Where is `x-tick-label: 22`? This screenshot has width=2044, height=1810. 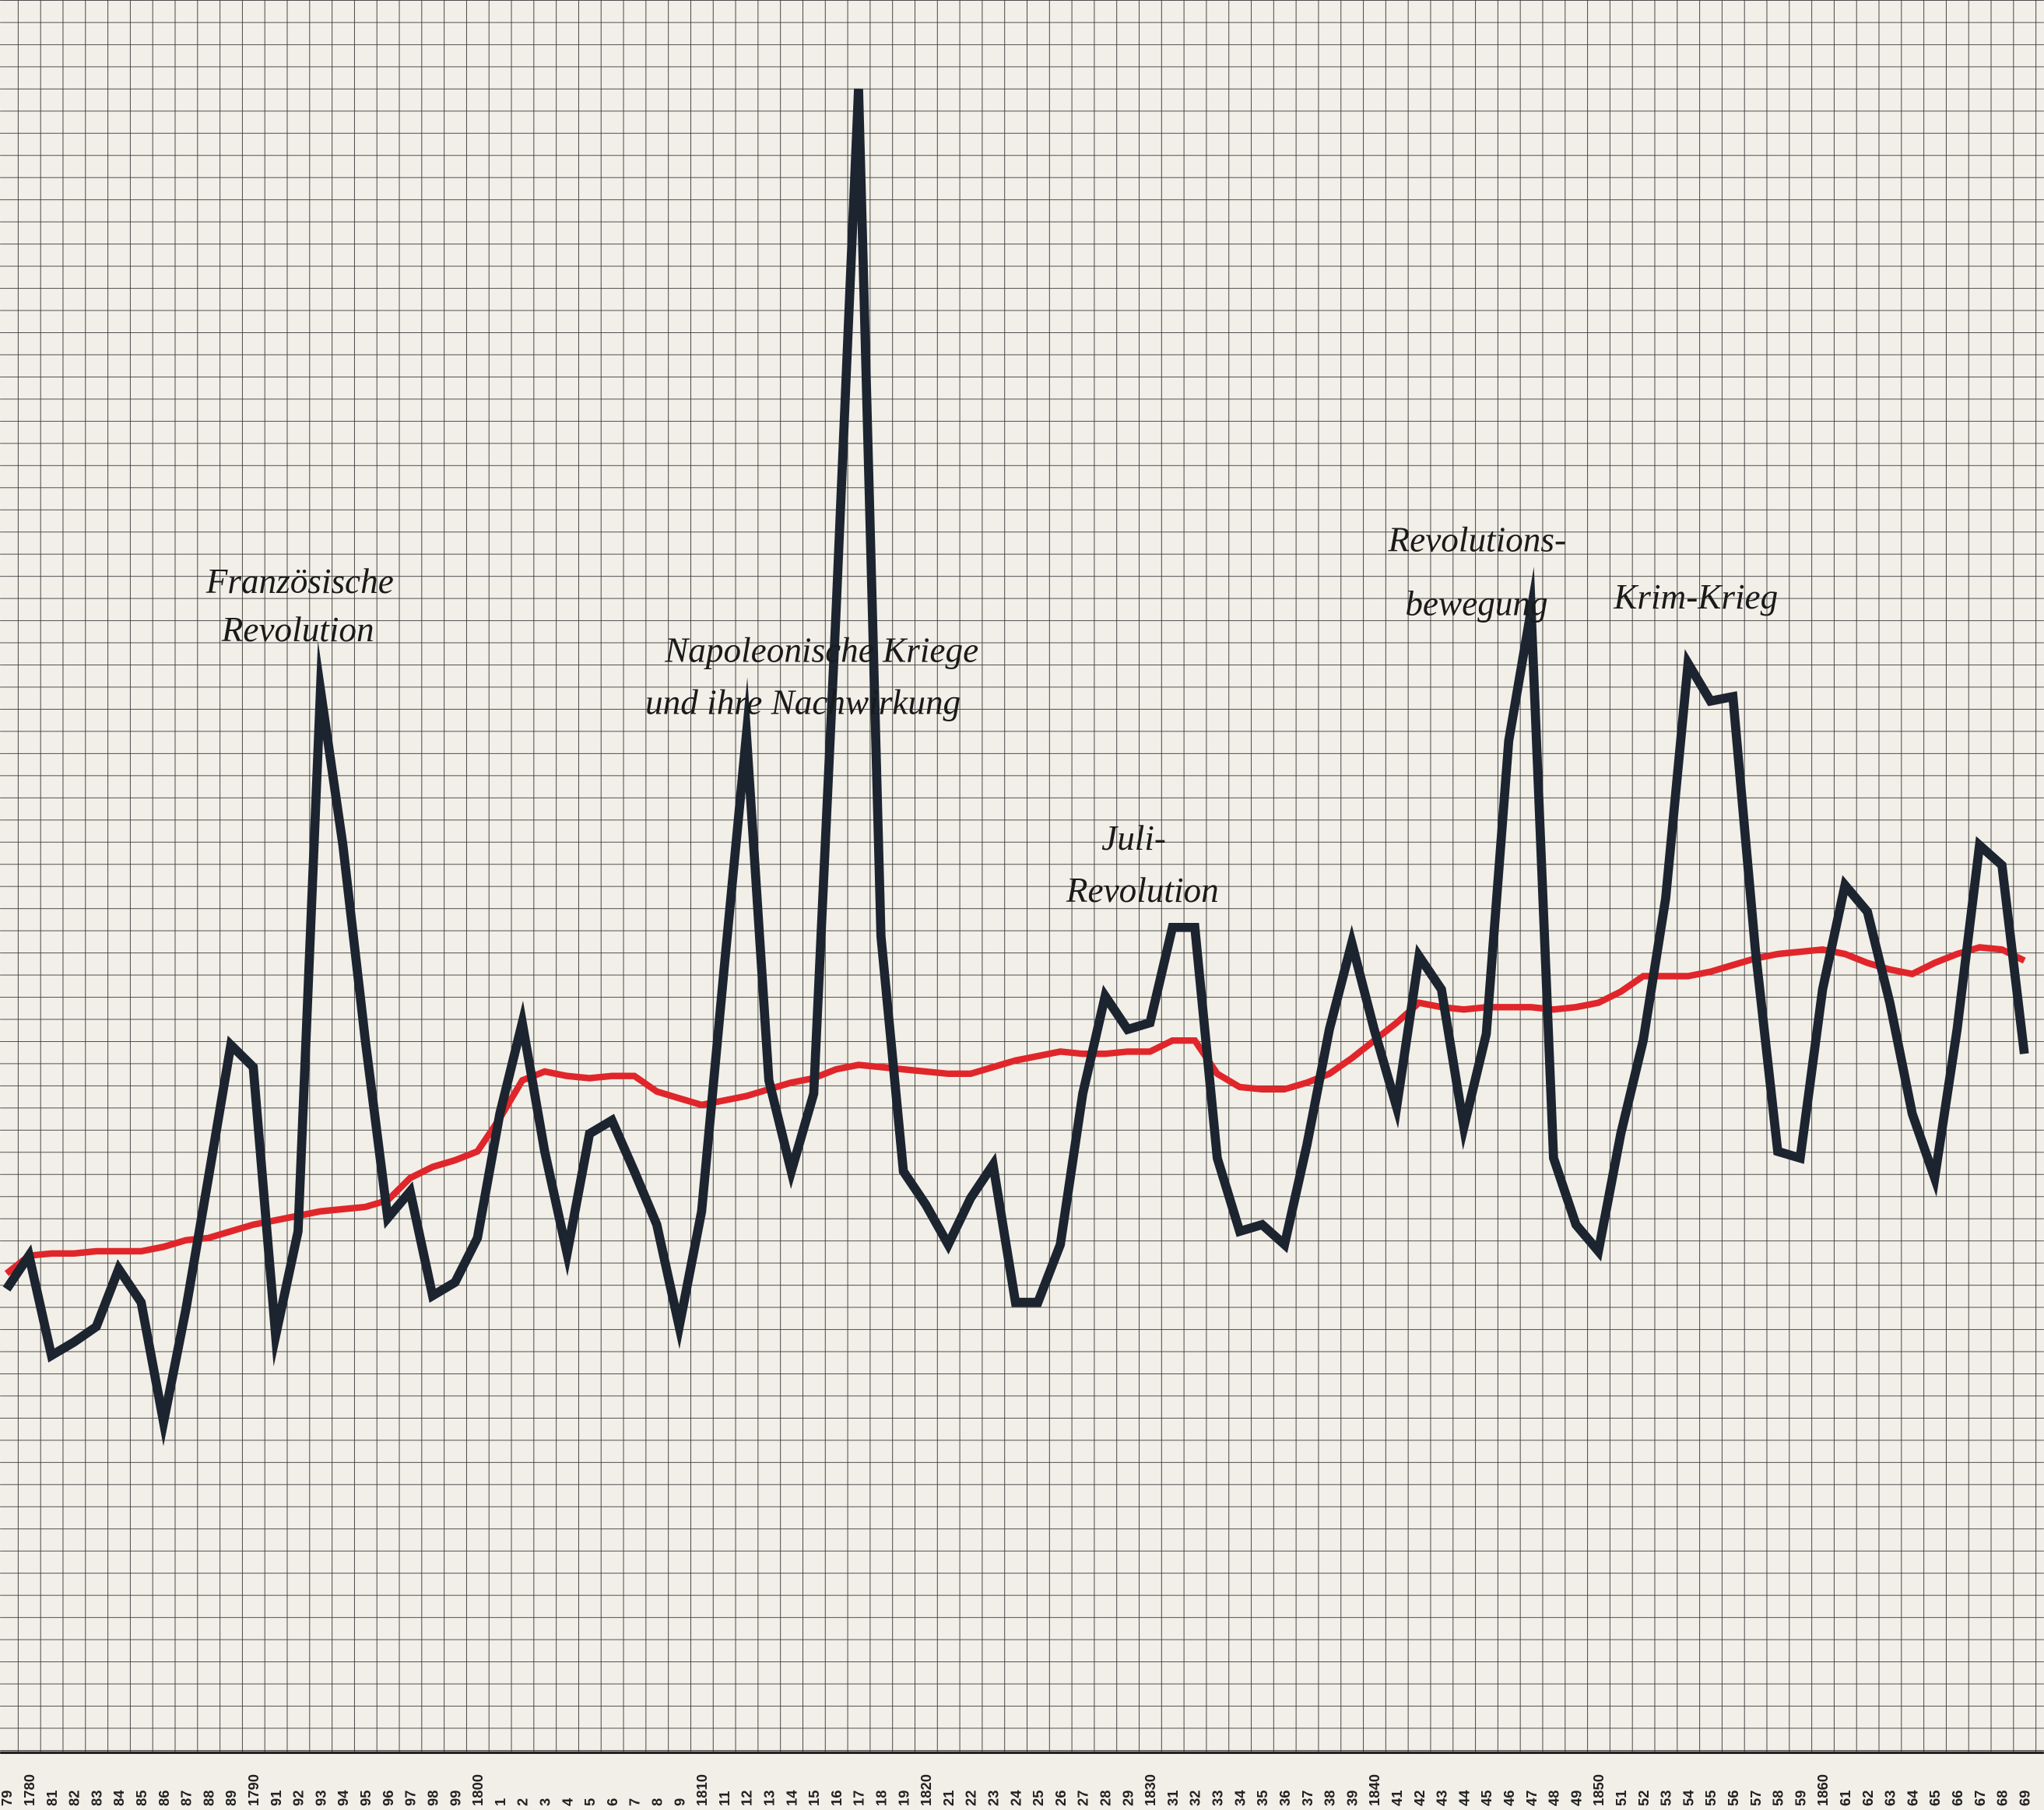
x-tick-label: 22 is located at coordinates (971, 1797).